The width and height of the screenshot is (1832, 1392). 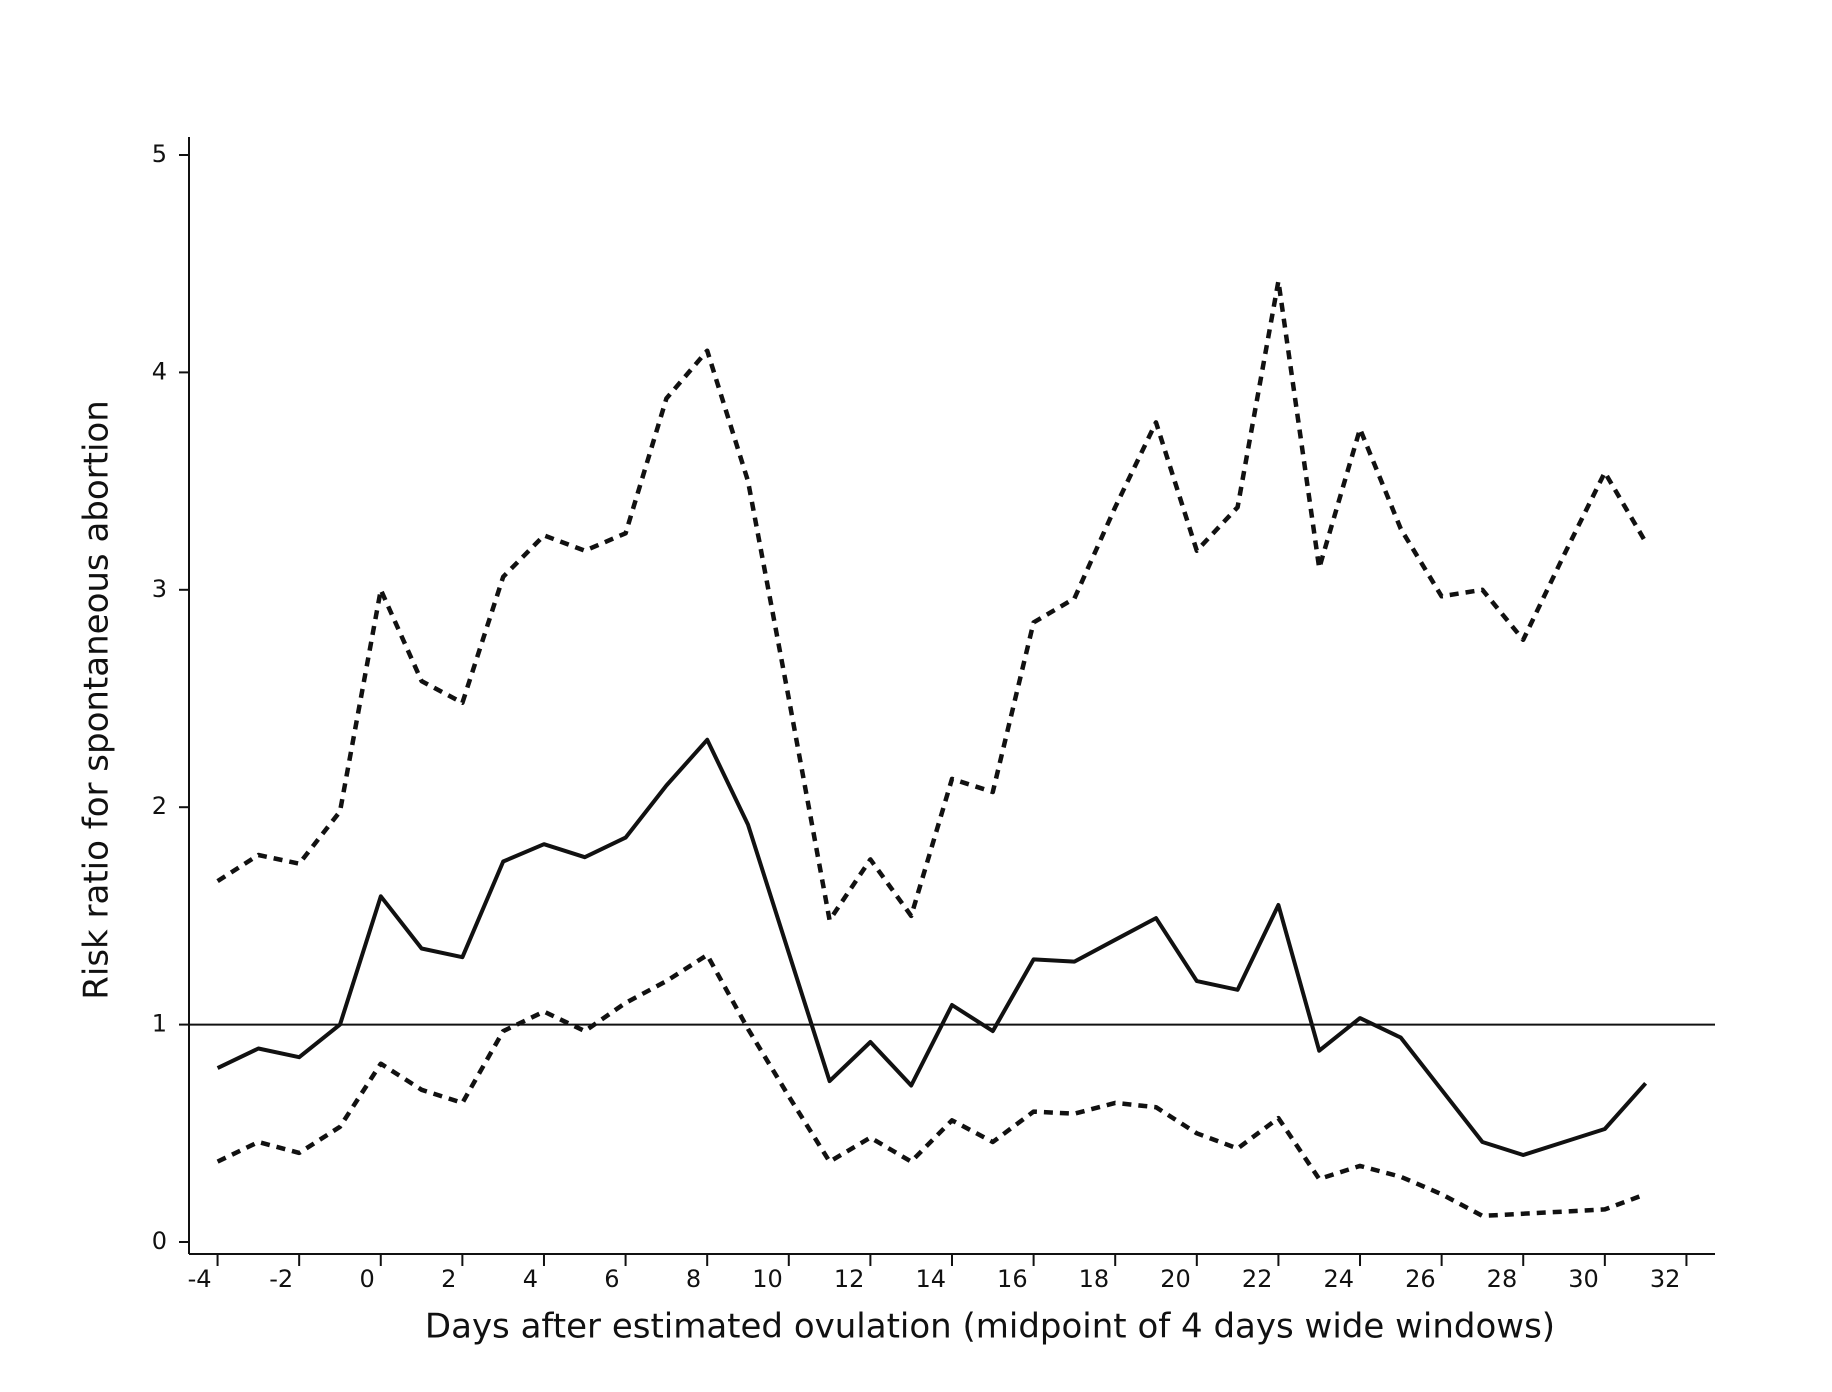 What do you see at coordinates (1012, 1279) in the screenshot?
I see `x-tick-label: 16` at bounding box center [1012, 1279].